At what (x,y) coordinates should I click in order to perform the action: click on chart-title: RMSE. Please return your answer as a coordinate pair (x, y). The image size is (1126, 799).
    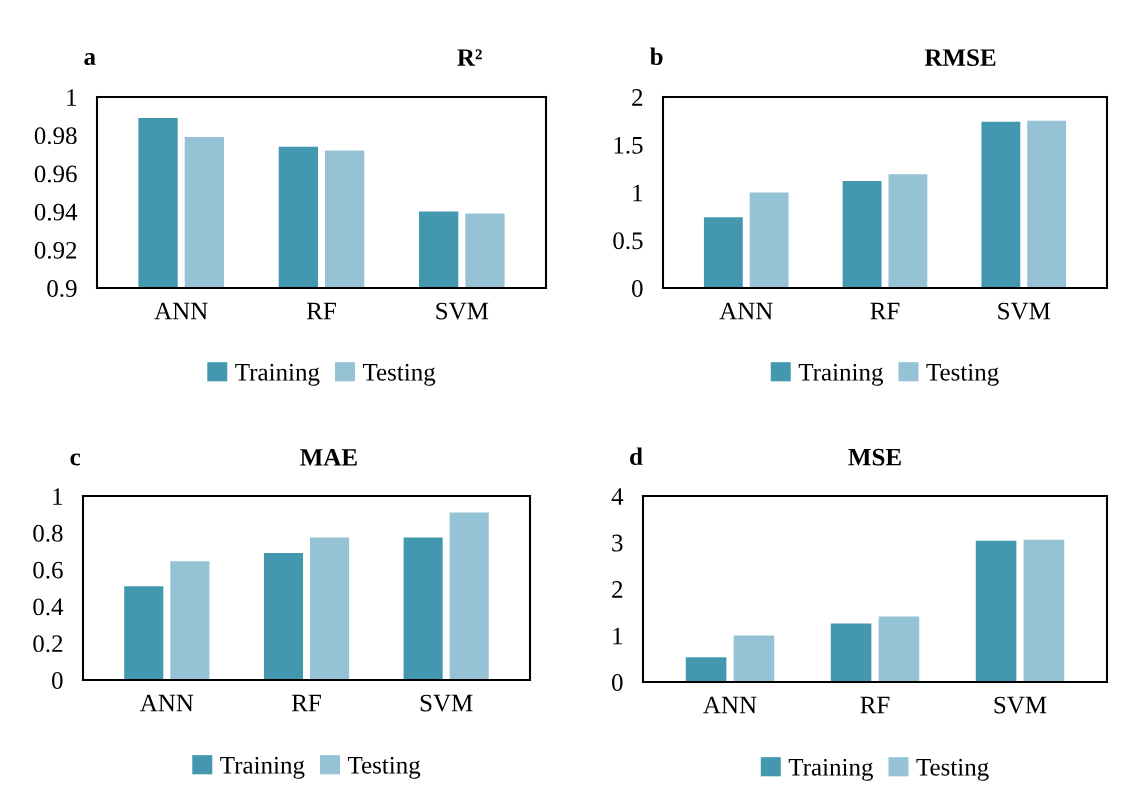
    Looking at the image, I should click on (960, 57).